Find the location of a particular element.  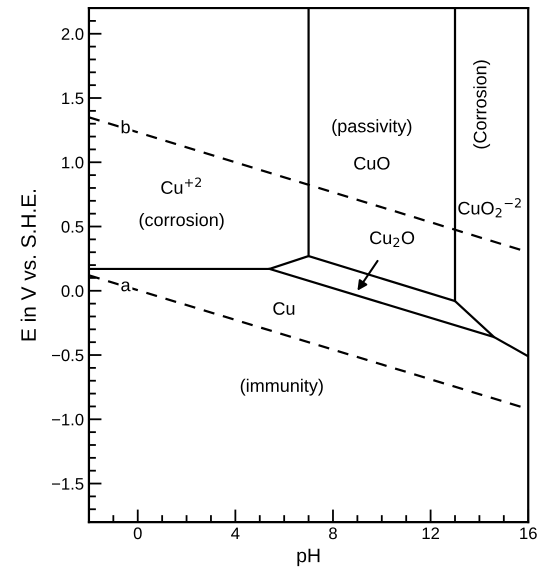

annotation: Cu is located at coordinates (283, 308).